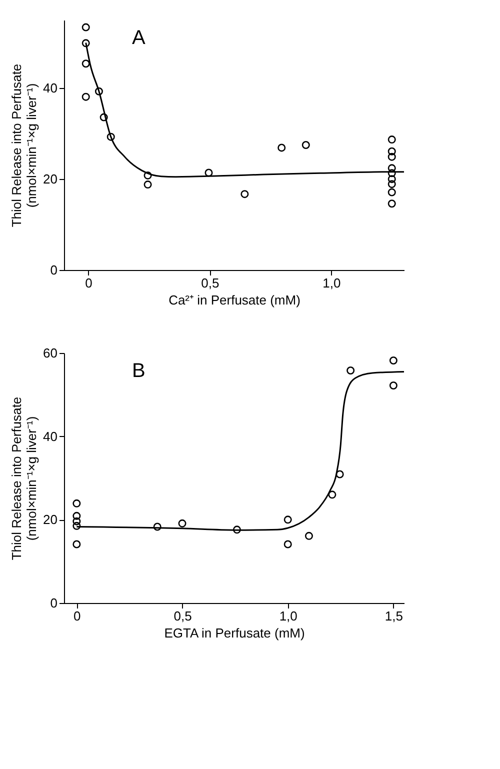  I want to click on x-axis-title: EGTA in Perfusate (mM), so click(234, 633).